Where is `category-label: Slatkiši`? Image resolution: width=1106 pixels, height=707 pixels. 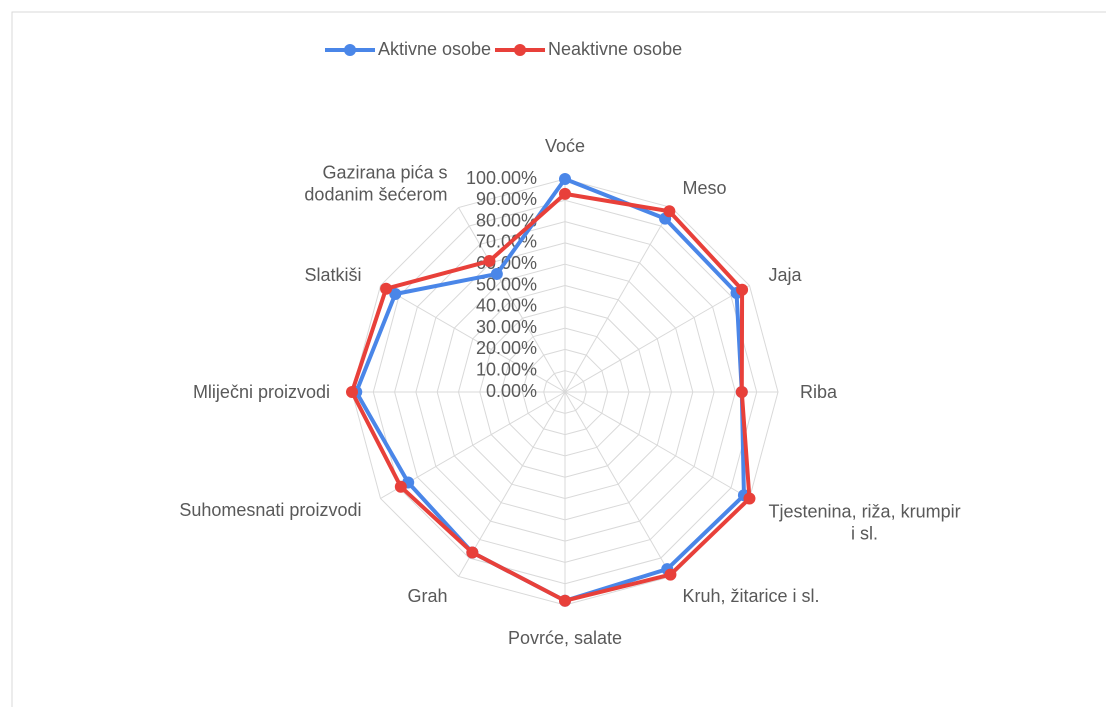 category-label: Slatkiši is located at coordinates (333, 274).